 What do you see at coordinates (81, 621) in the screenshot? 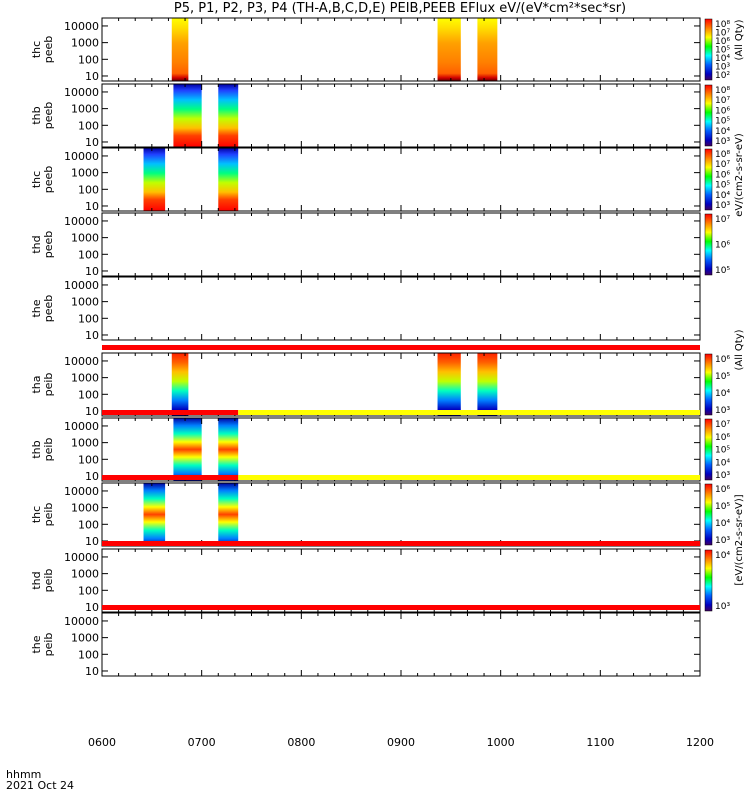
I see `y-tick-label-10-1: 10000` at bounding box center [81, 621].